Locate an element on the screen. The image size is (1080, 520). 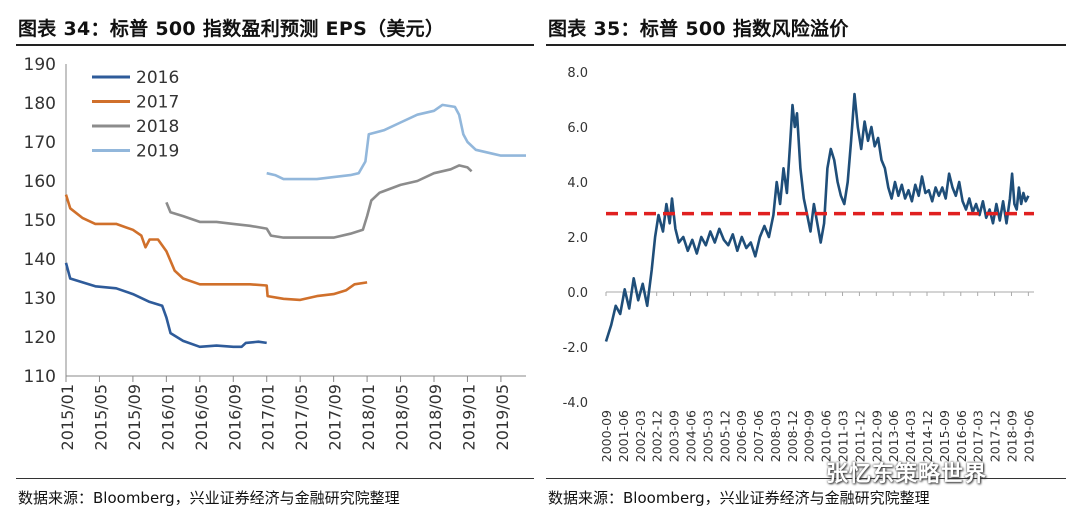
left-bottom-rule is located at coordinates (275, 478).